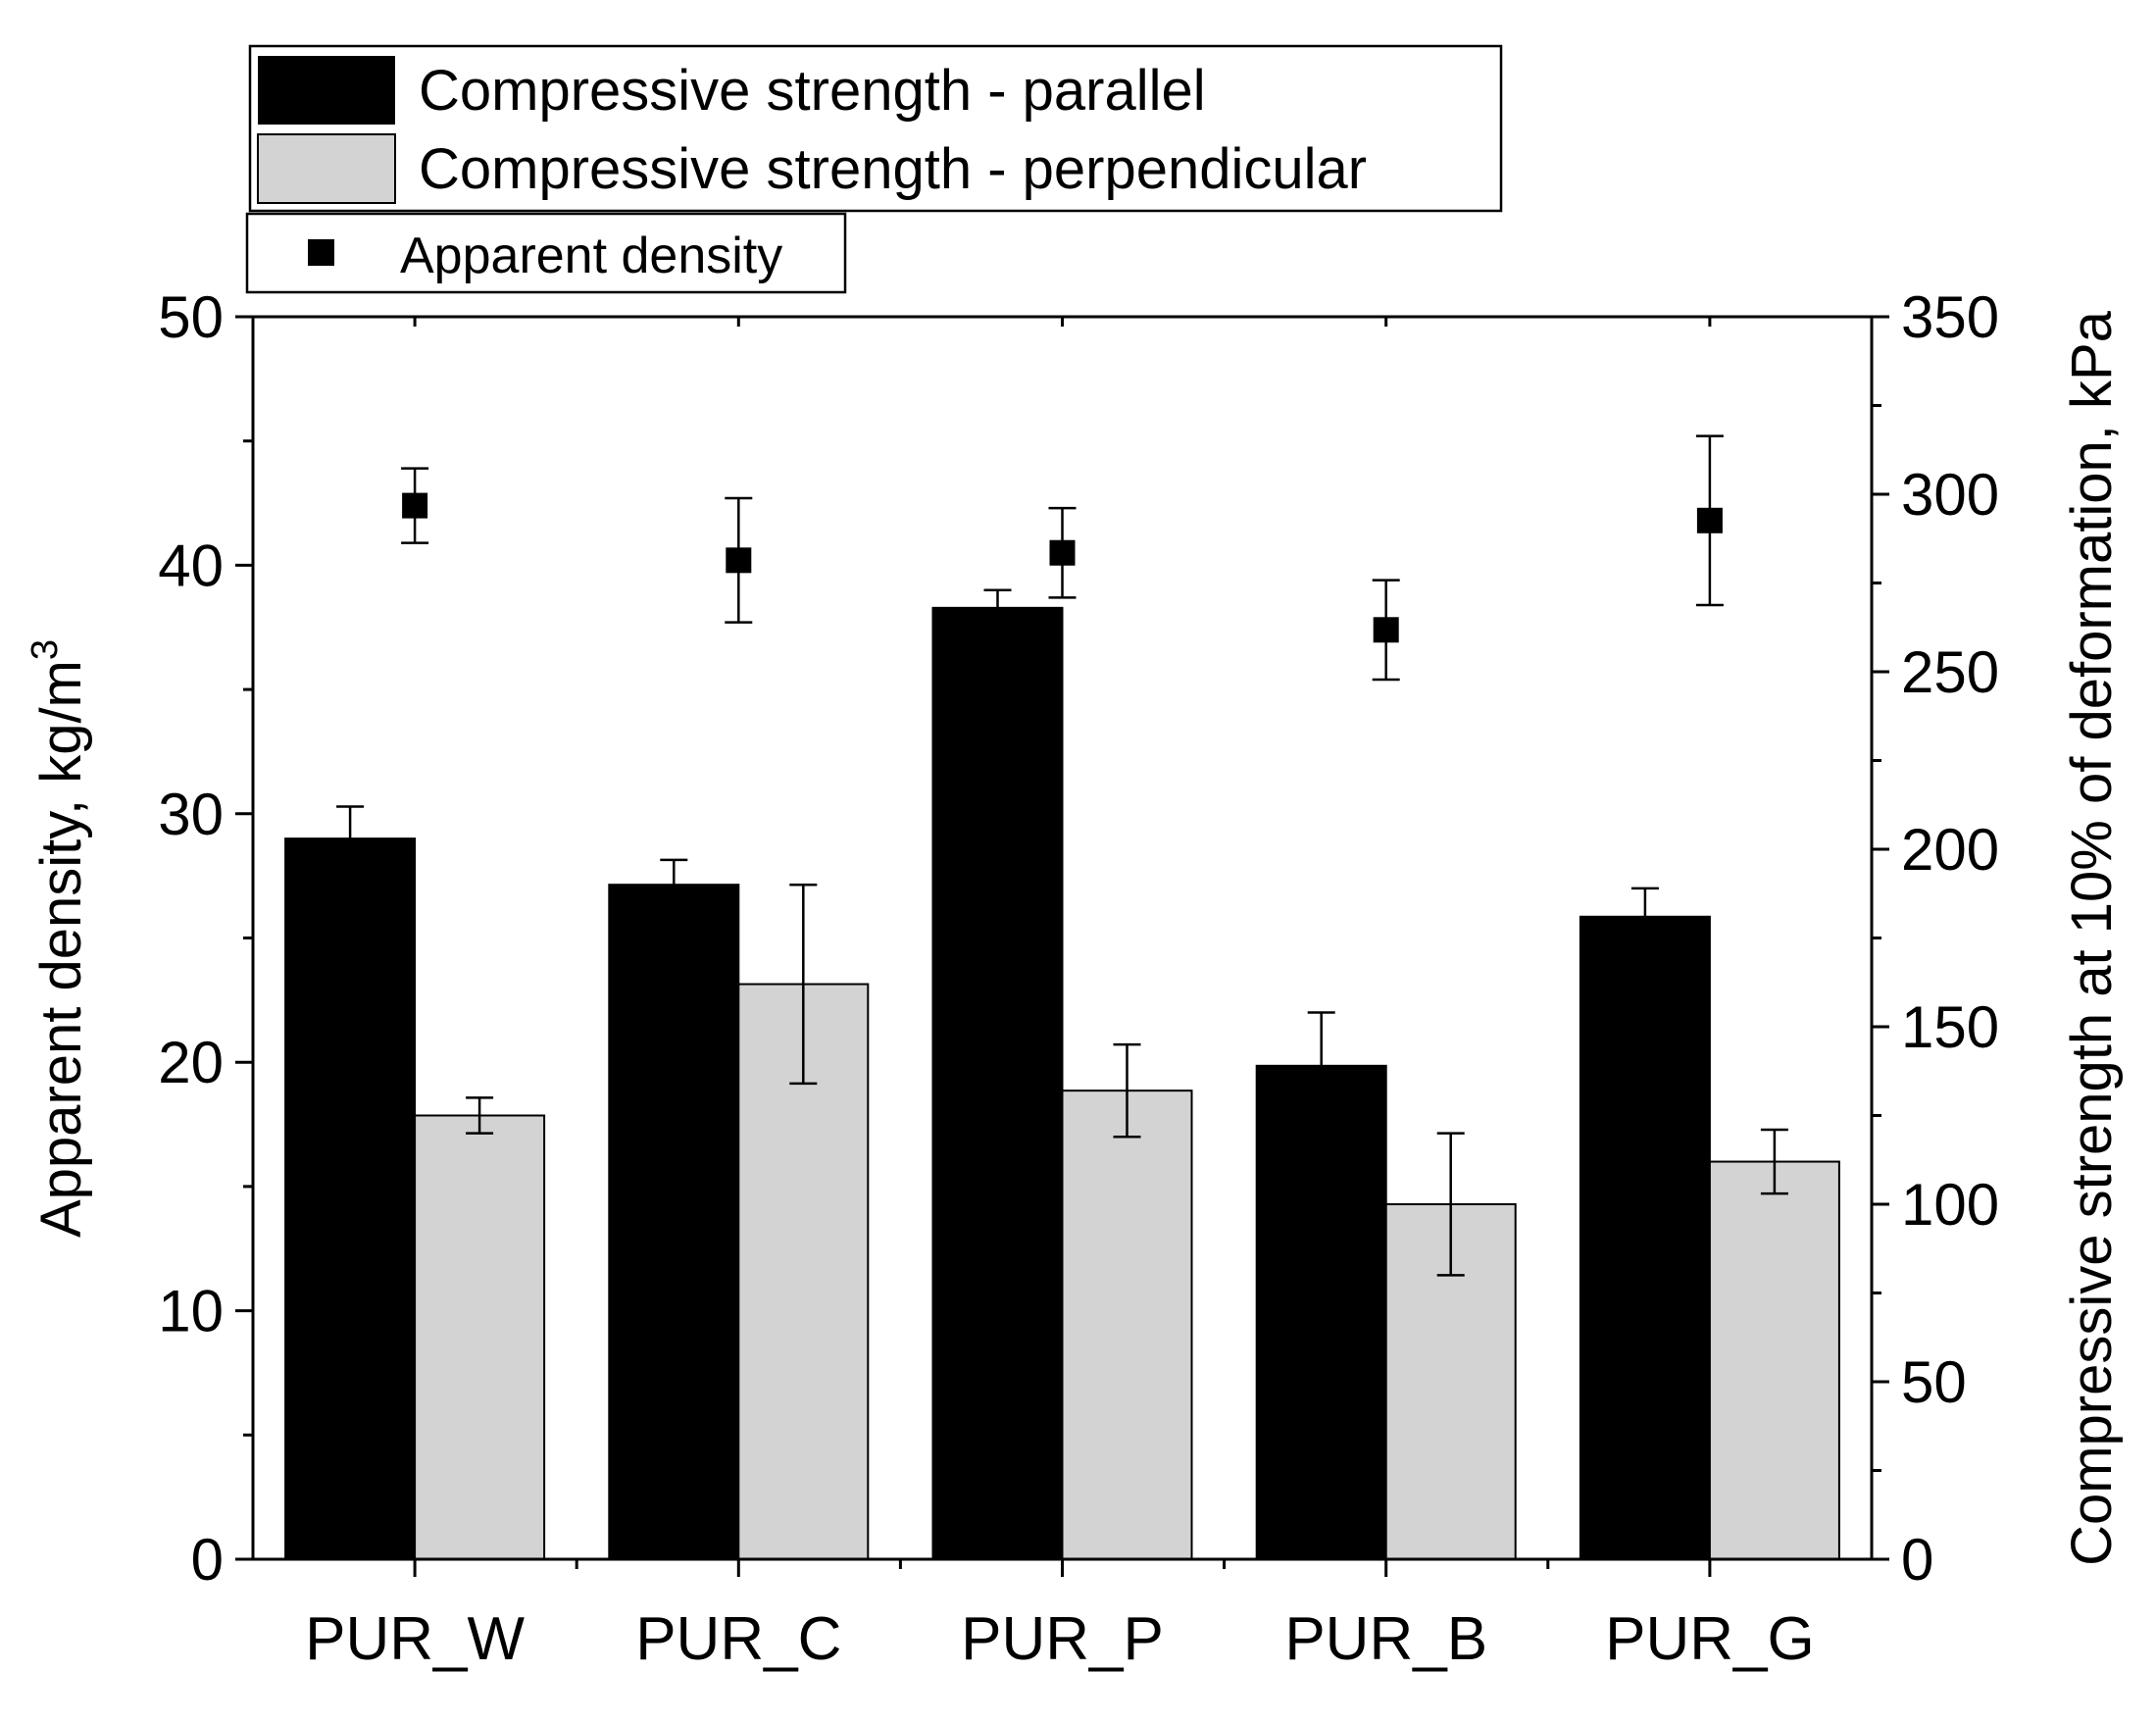  What do you see at coordinates (1950, 850) in the screenshot?
I see `right-tick-label-200: 200` at bounding box center [1950, 850].